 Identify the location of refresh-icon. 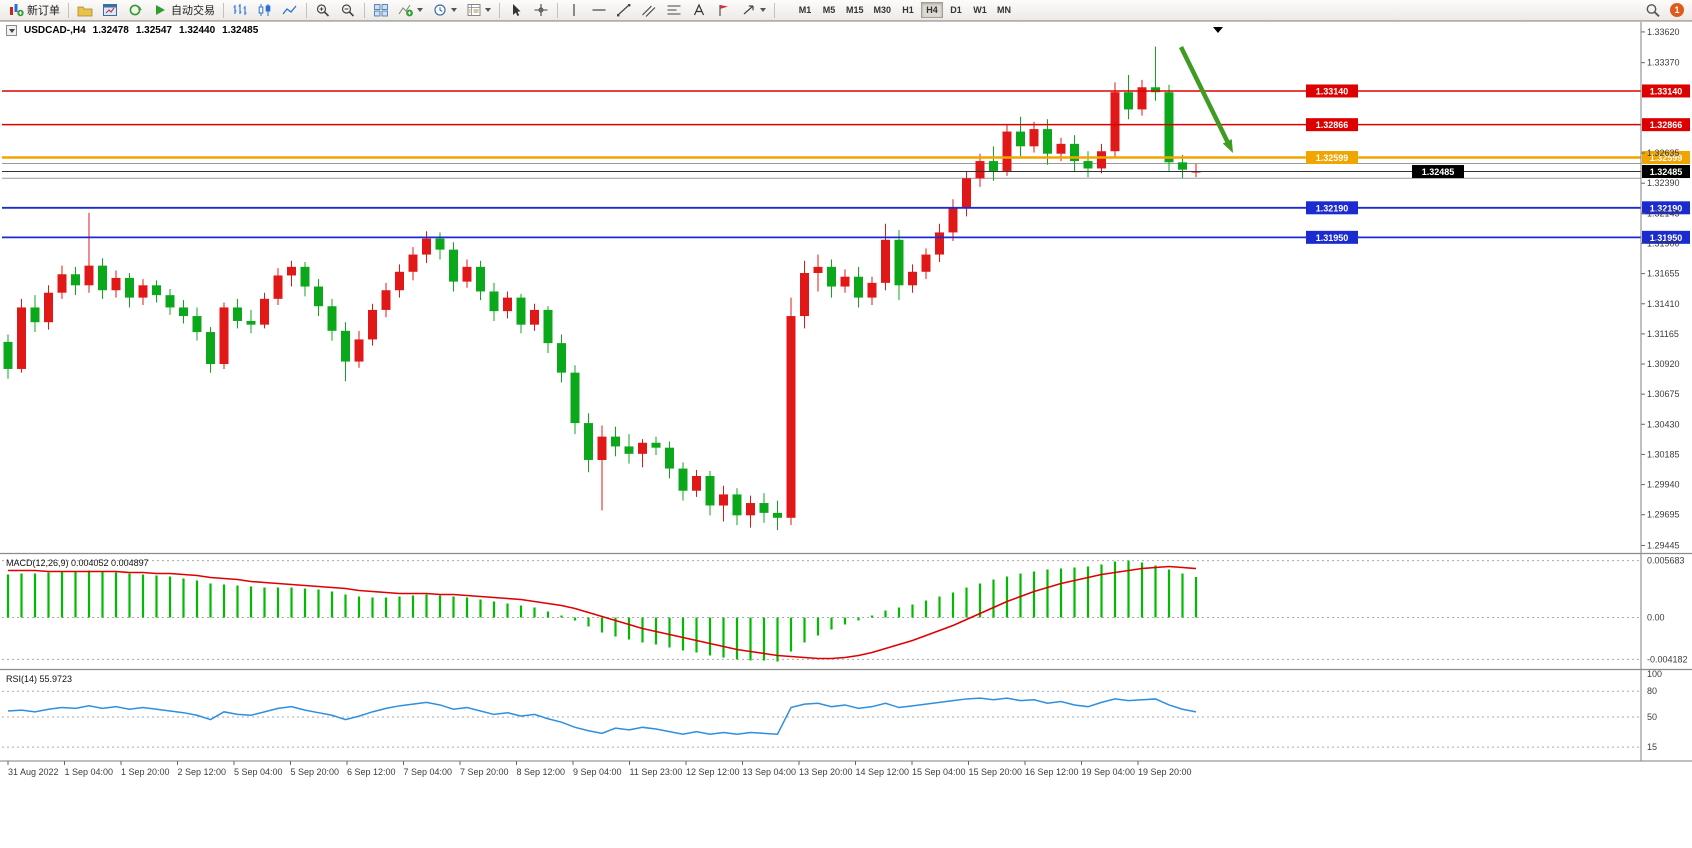
(135, 10).